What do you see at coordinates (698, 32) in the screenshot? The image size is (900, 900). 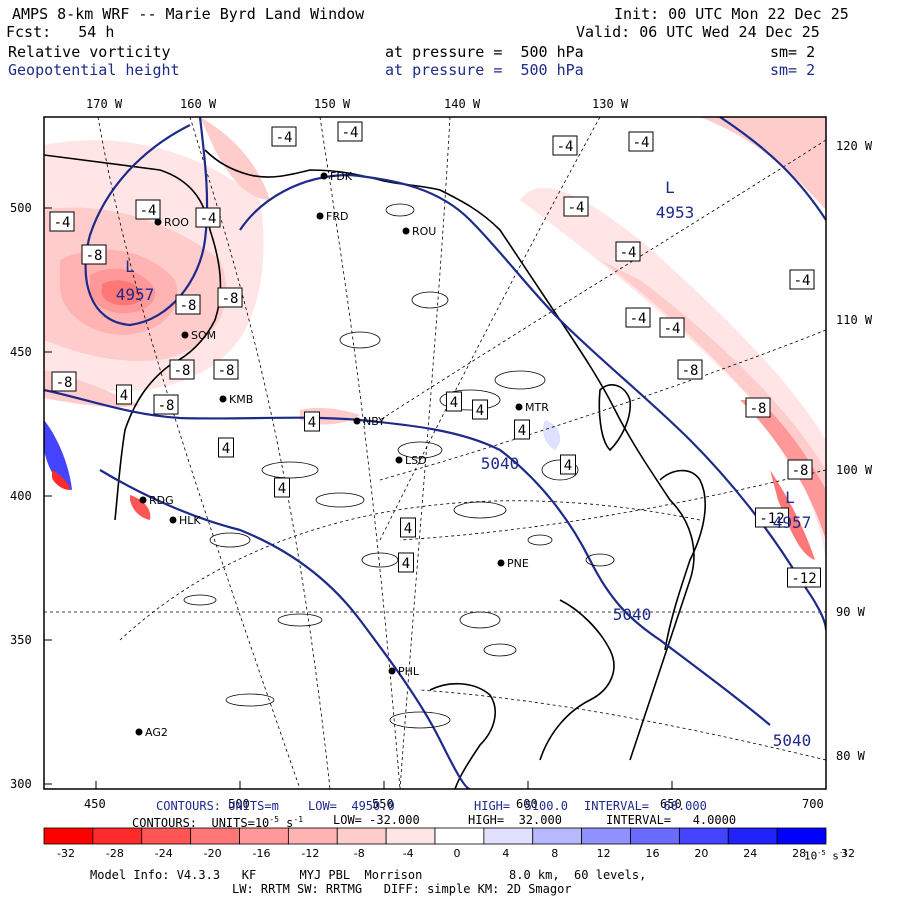 I see `valid-time: Valid: 06 UTC Wed 24 Dec 25` at bounding box center [698, 32].